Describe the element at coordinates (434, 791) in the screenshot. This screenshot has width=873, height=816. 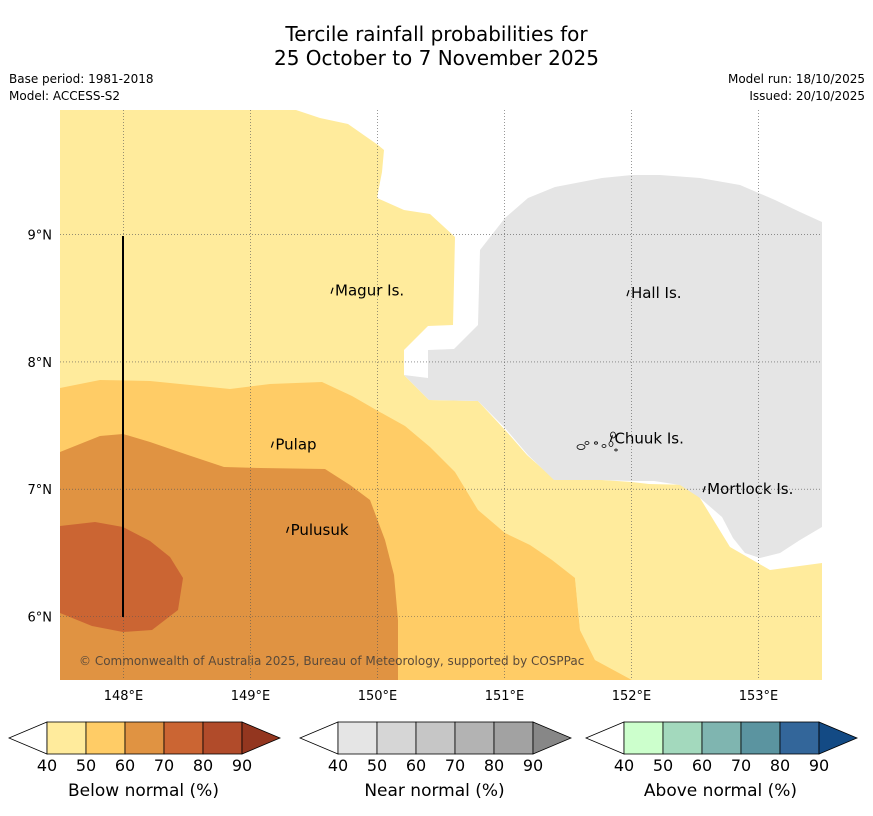
I see `colorbar-title: Near normal (%)` at that location.